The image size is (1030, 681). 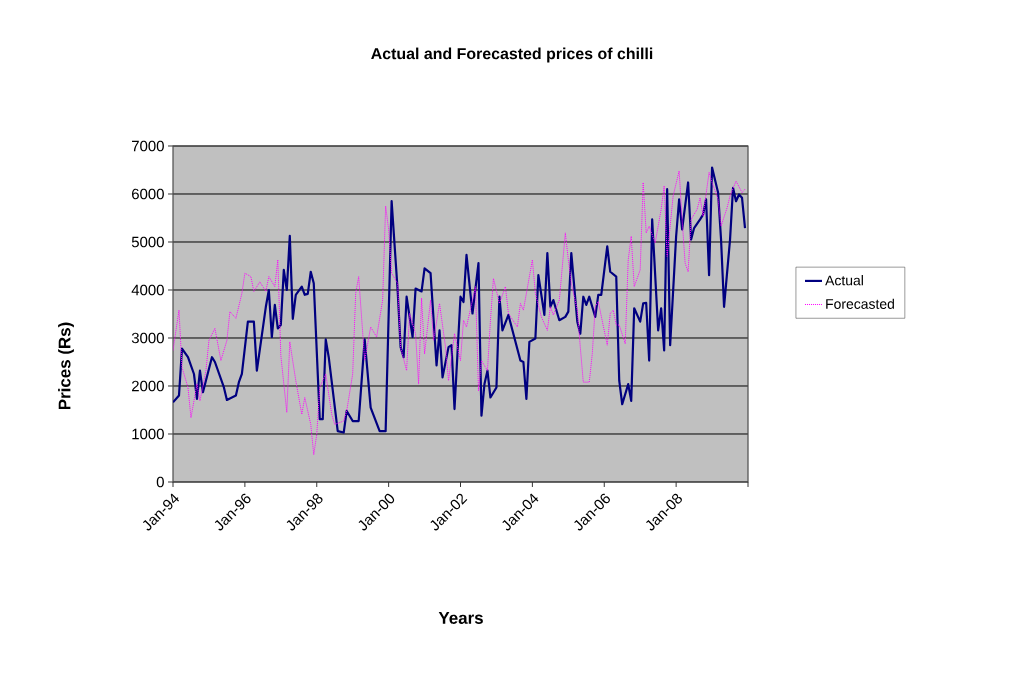 What do you see at coordinates (147, 290) in the screenshot?
I see `y-tick-label: 4000` at bounding box center [147, 290].